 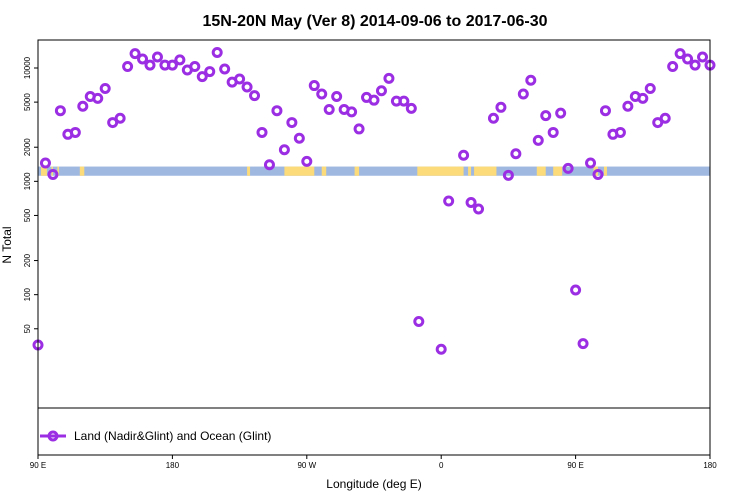 What do you see at coordinates (172, 436) in the screenshot?
I see `legend-label: Land (Nadir&Glint) and Ocean (Glint)` at bounding box center [172, 436].